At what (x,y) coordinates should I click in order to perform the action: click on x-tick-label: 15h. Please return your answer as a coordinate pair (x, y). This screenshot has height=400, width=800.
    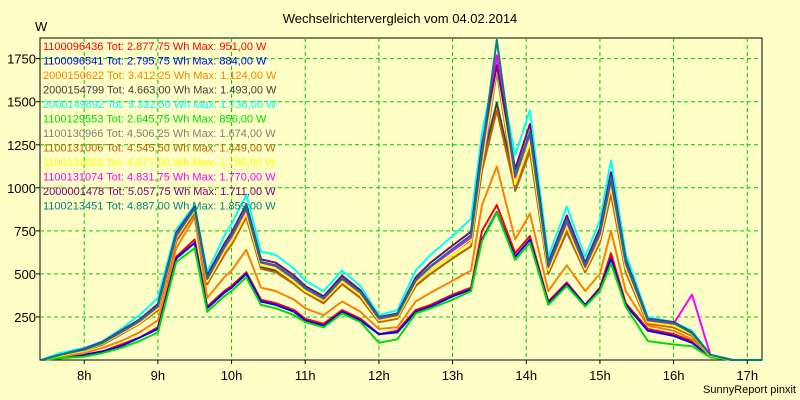
    Looking at the image, I should click on (600, 375).